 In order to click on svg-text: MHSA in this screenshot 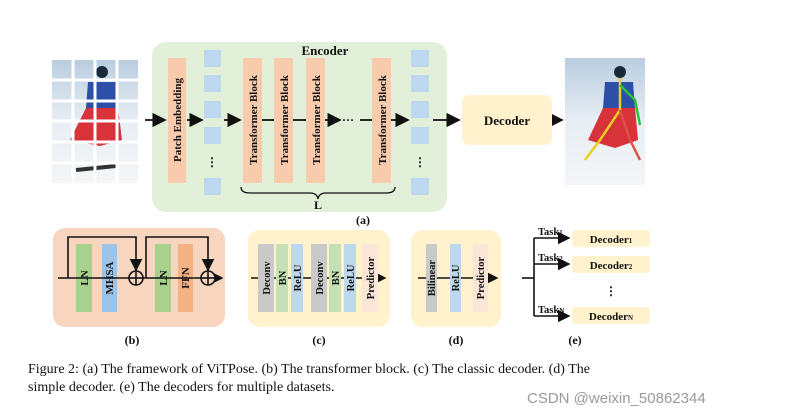, I will do `click(110, 277)`.